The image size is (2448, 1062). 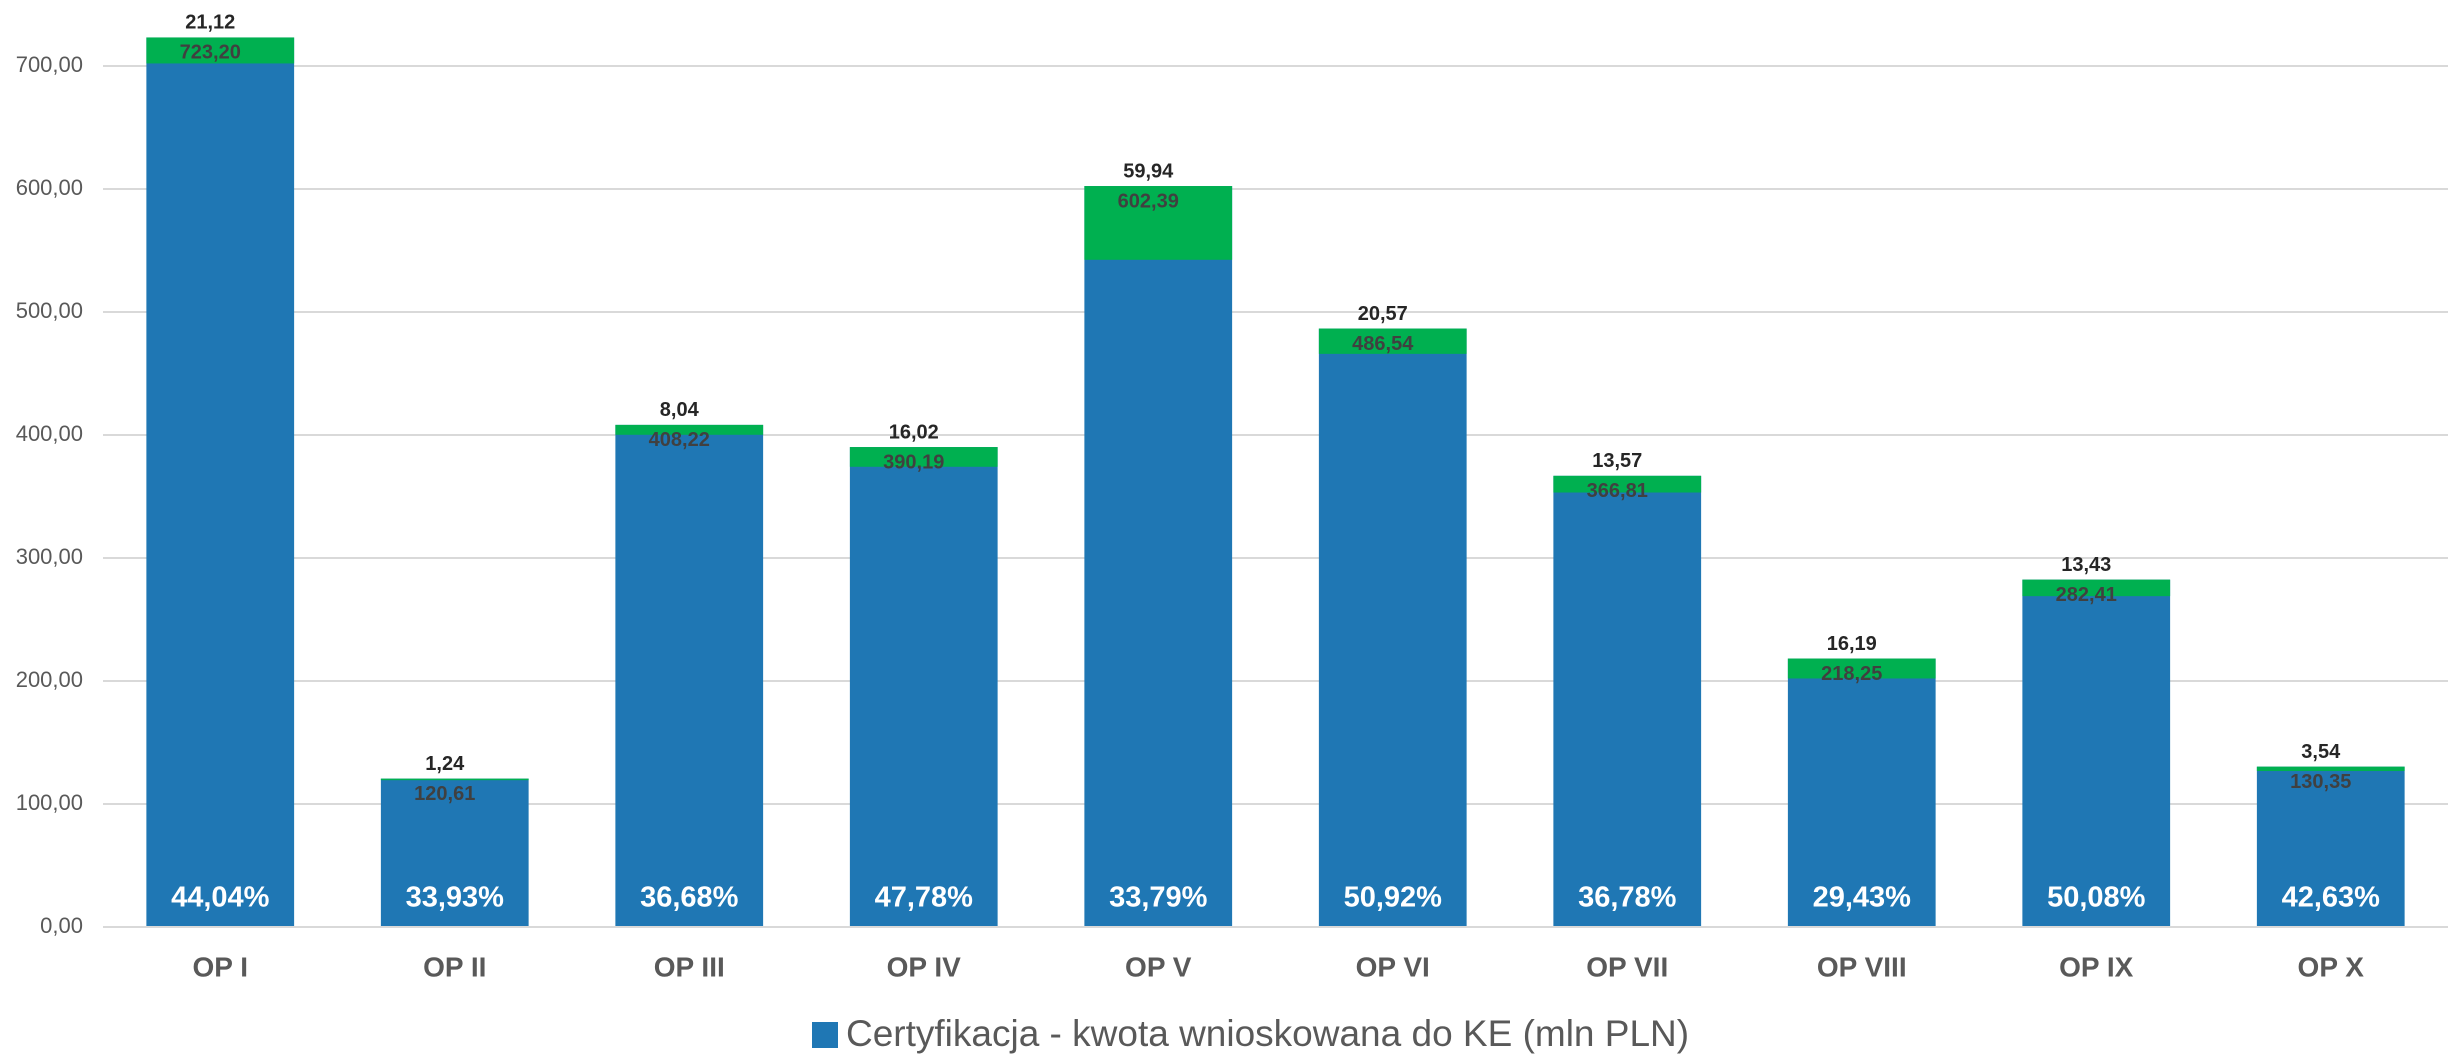 I want to click on x-tick-label: OP I, so click(x=220, y=966).